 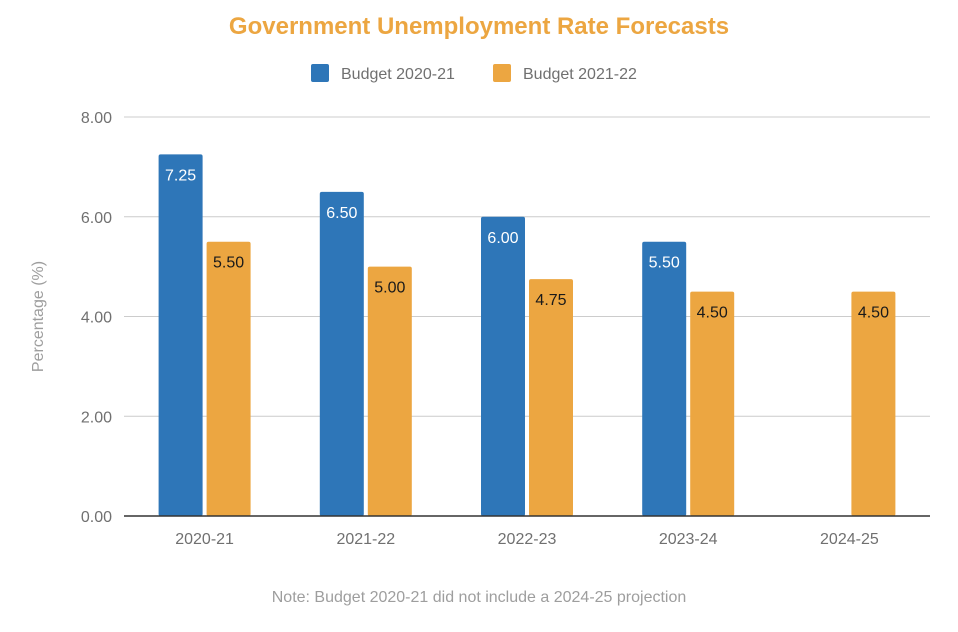 I want to click on x-tick-label: 2021-22, so click(x=365, y=539).